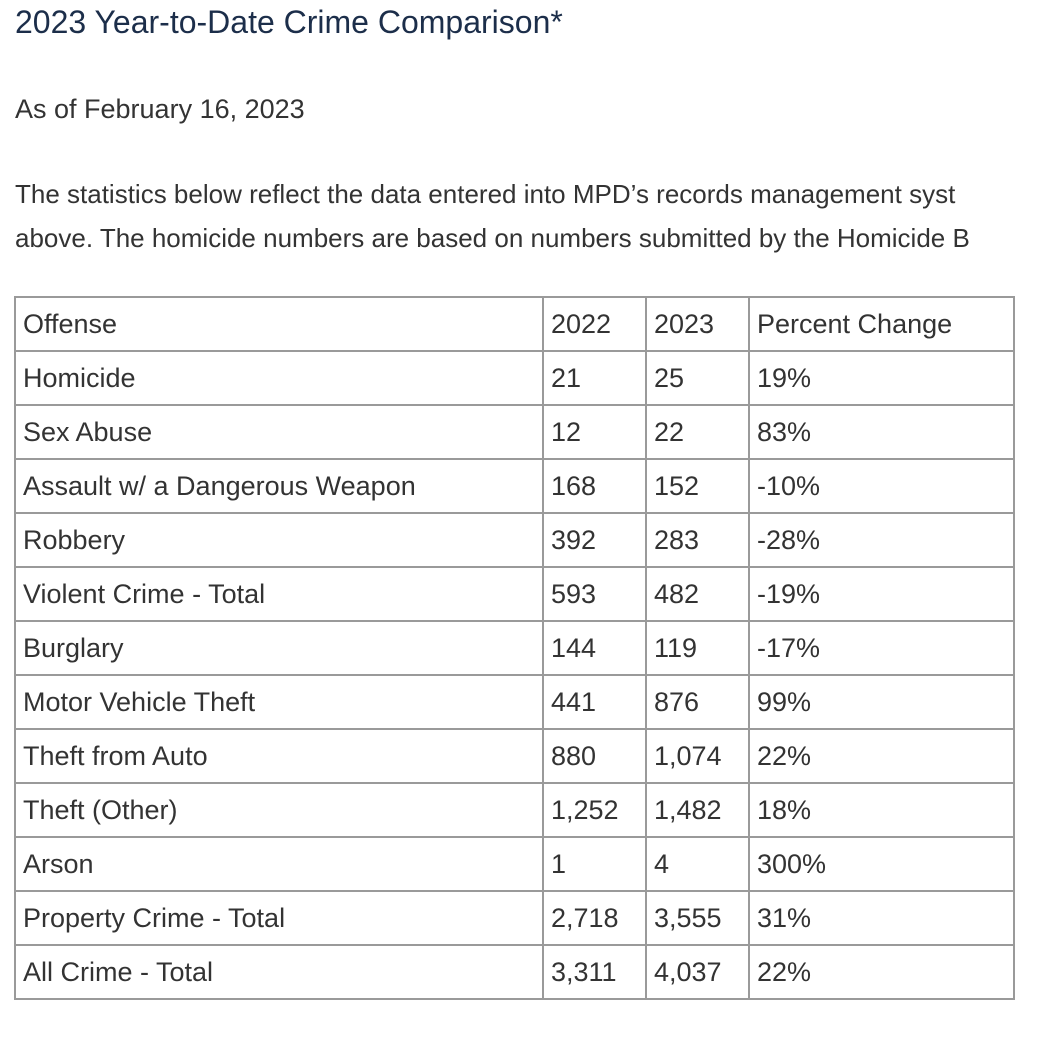 This screenshot has width=1046, height=1052. I want to click on table-row: Violent Crime - Total 593 482 -19%, so click(514, 594).